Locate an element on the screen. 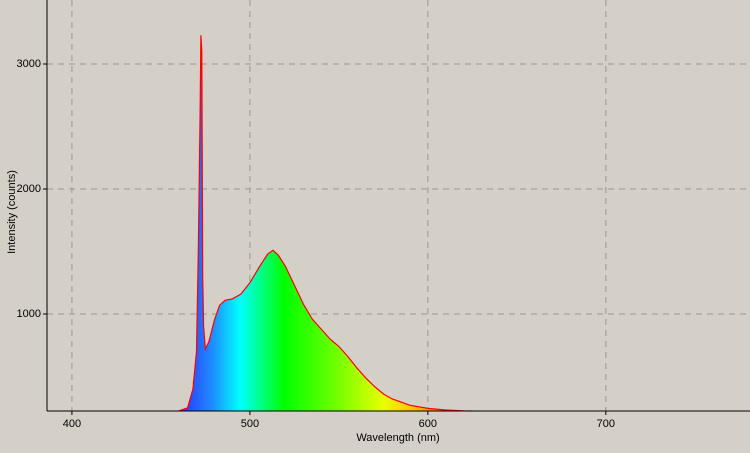  x-tick-label: 400 is located at coordinates (72, 424).